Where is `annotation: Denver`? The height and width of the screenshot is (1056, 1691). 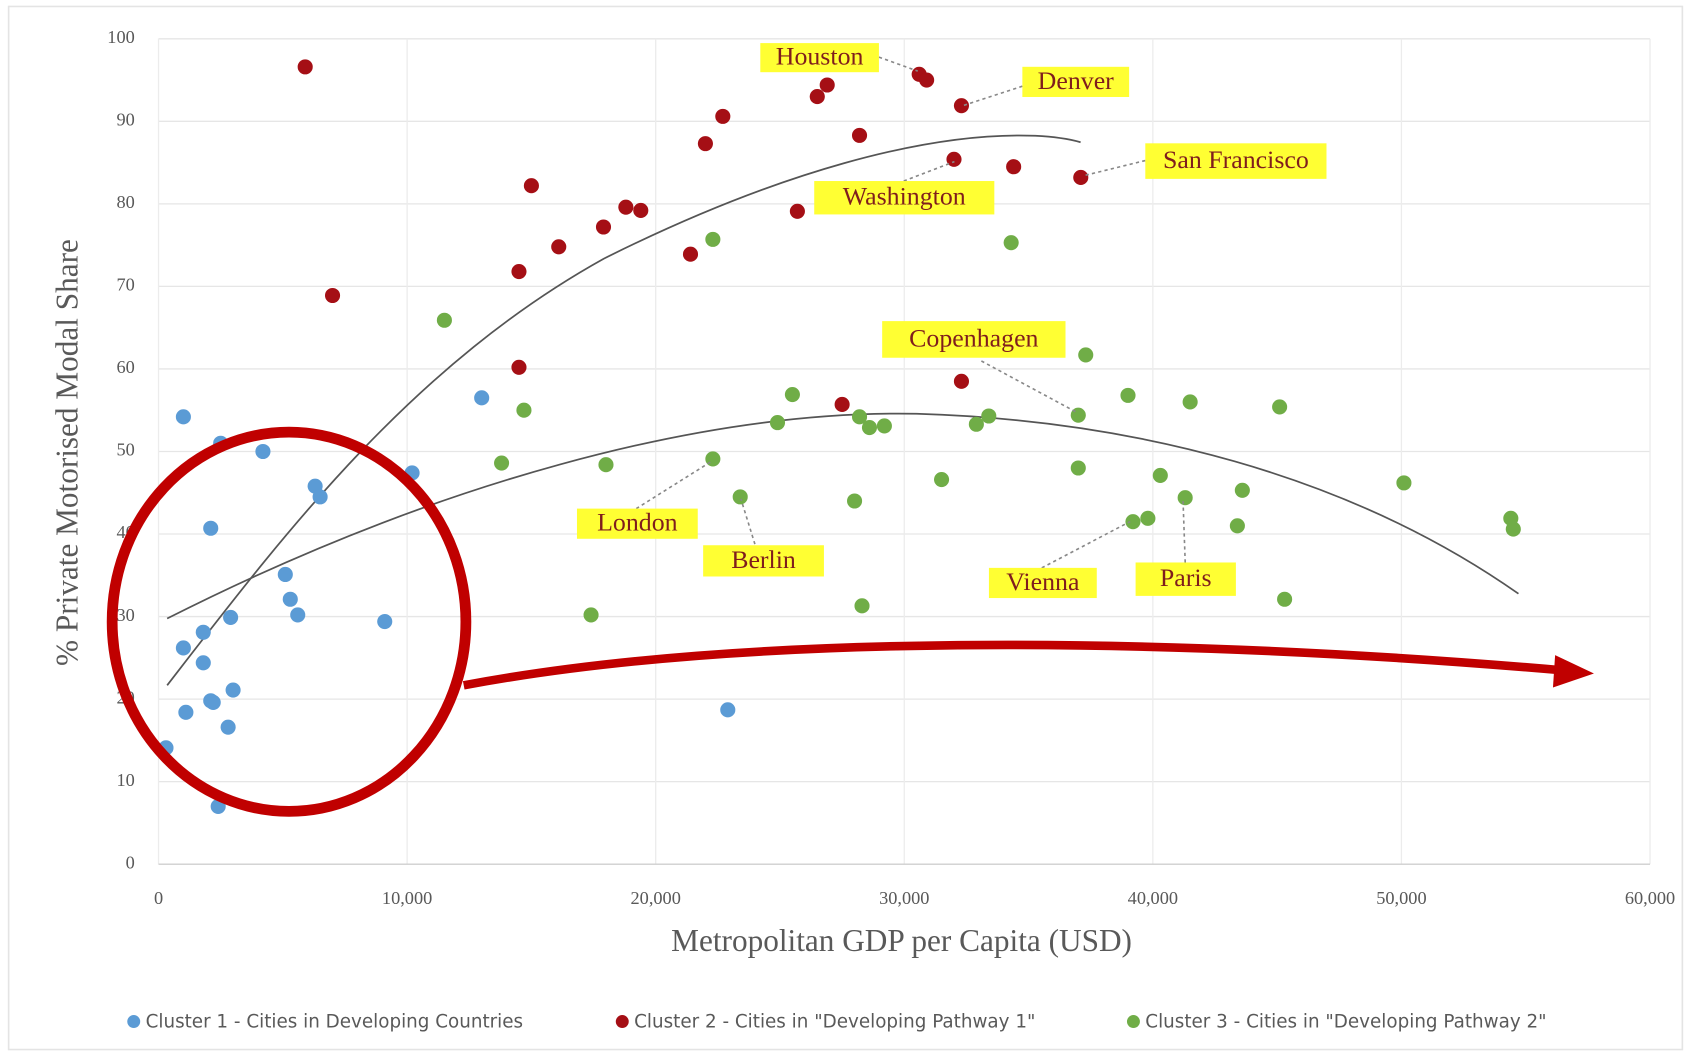
annotation: Denver is located at coordinates (1076, 80).